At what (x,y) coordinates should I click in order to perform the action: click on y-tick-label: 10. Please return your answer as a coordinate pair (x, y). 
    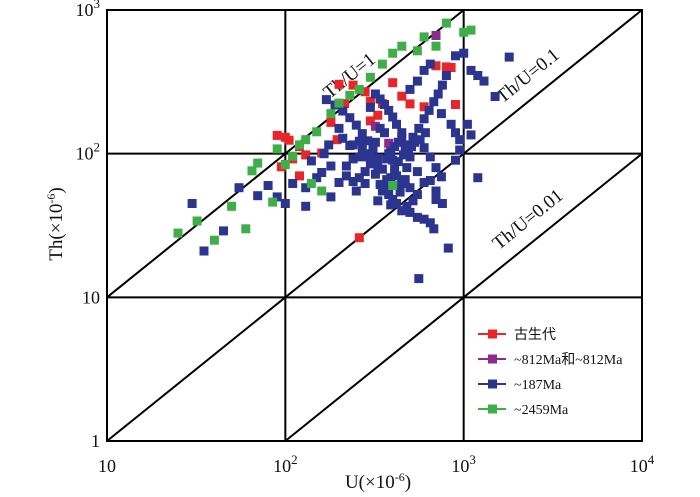
    Looking at the image, I should click on (91, 297).